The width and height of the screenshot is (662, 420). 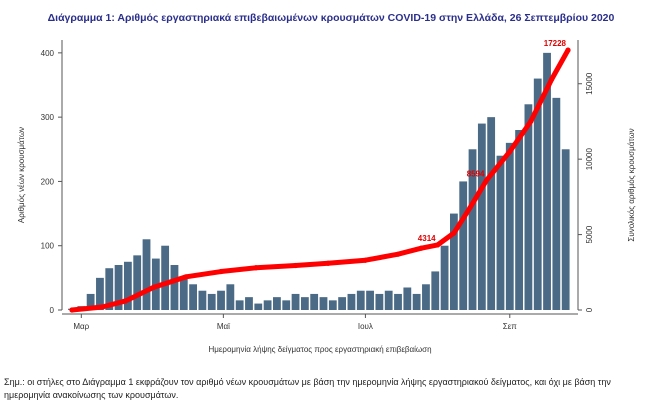 I want to click on annotation-label: 4314, so click(x=427, y=238).